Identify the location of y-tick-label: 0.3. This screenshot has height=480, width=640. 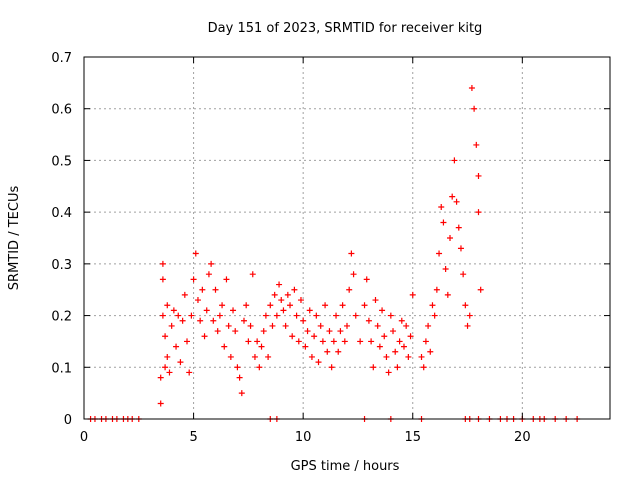
(61, 265).